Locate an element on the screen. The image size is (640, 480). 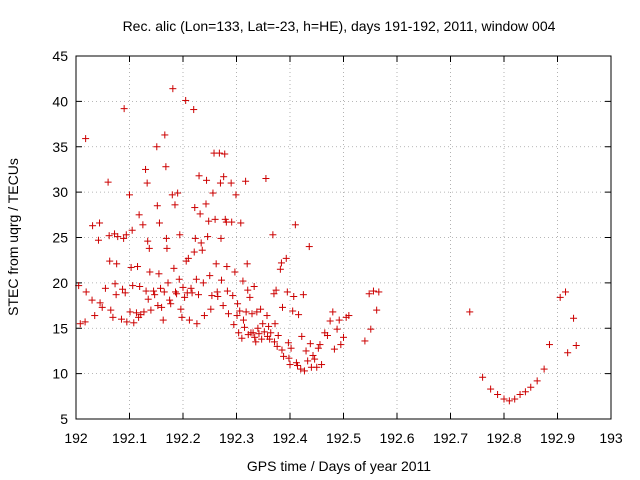
y-tick-label: 20 is located at coordinates (60, 283).